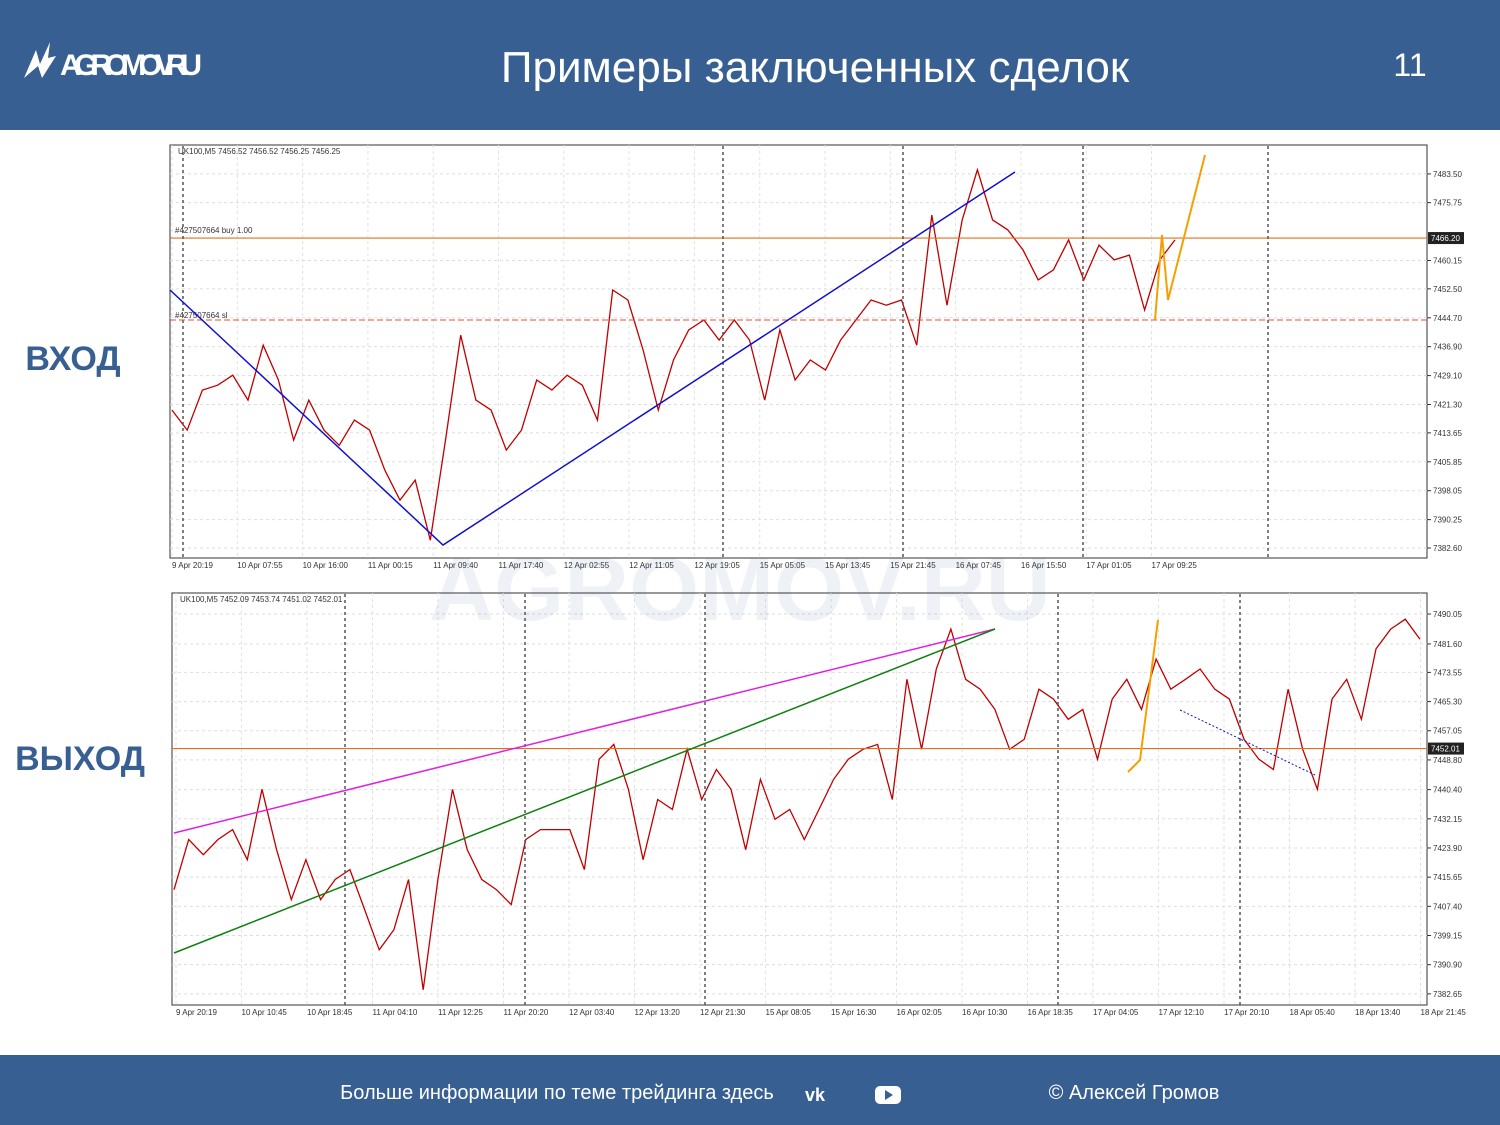  What do you see at coordinates (1447, 347) in the screenshot?
I see `y-tick-label: 7436.90` at bounding box center [1447, 347].